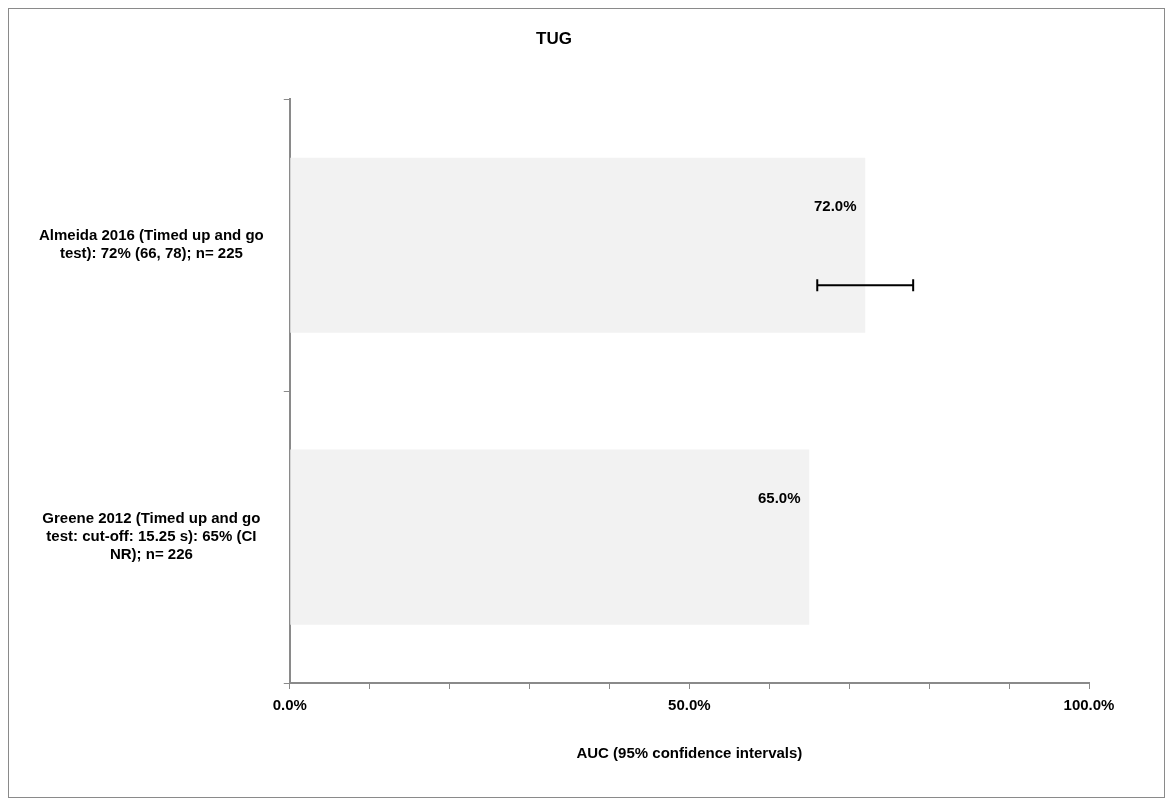 Image resolution: width=1165 pixels, height=798 pixels. Describe the element at coordinates (1089, 705) in the screenshot. I see `x-tick-label: 100.0%` at that location.